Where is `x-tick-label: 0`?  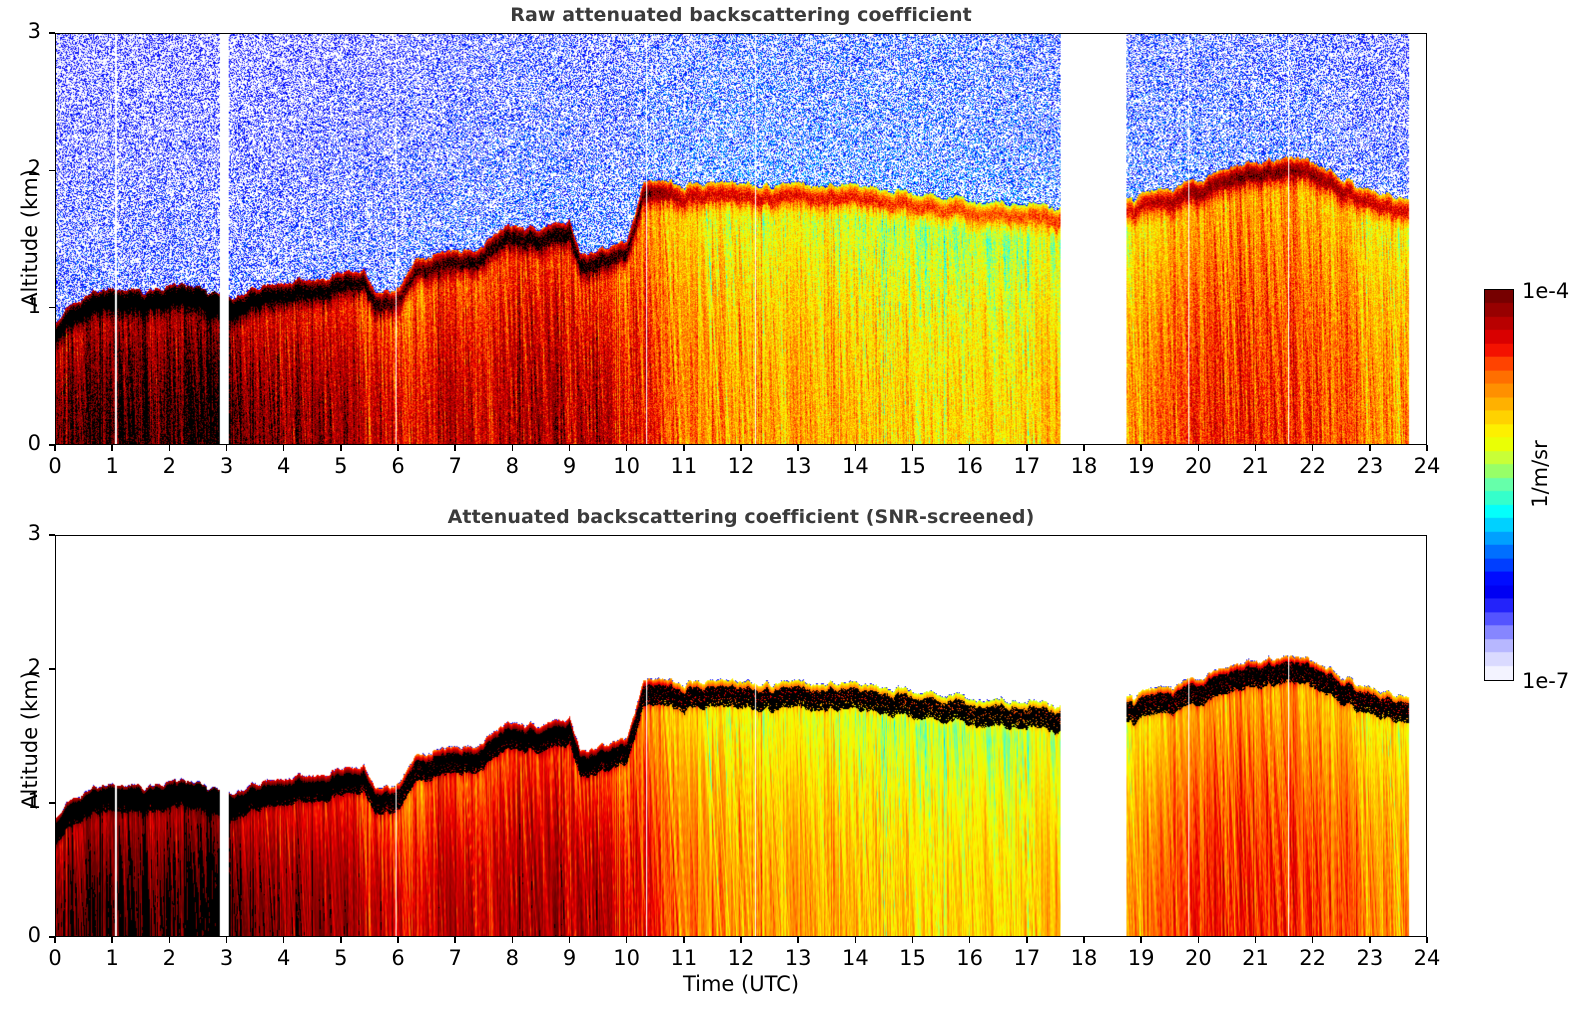 x-tick-label: 0 is located at coordinates (55, 466).